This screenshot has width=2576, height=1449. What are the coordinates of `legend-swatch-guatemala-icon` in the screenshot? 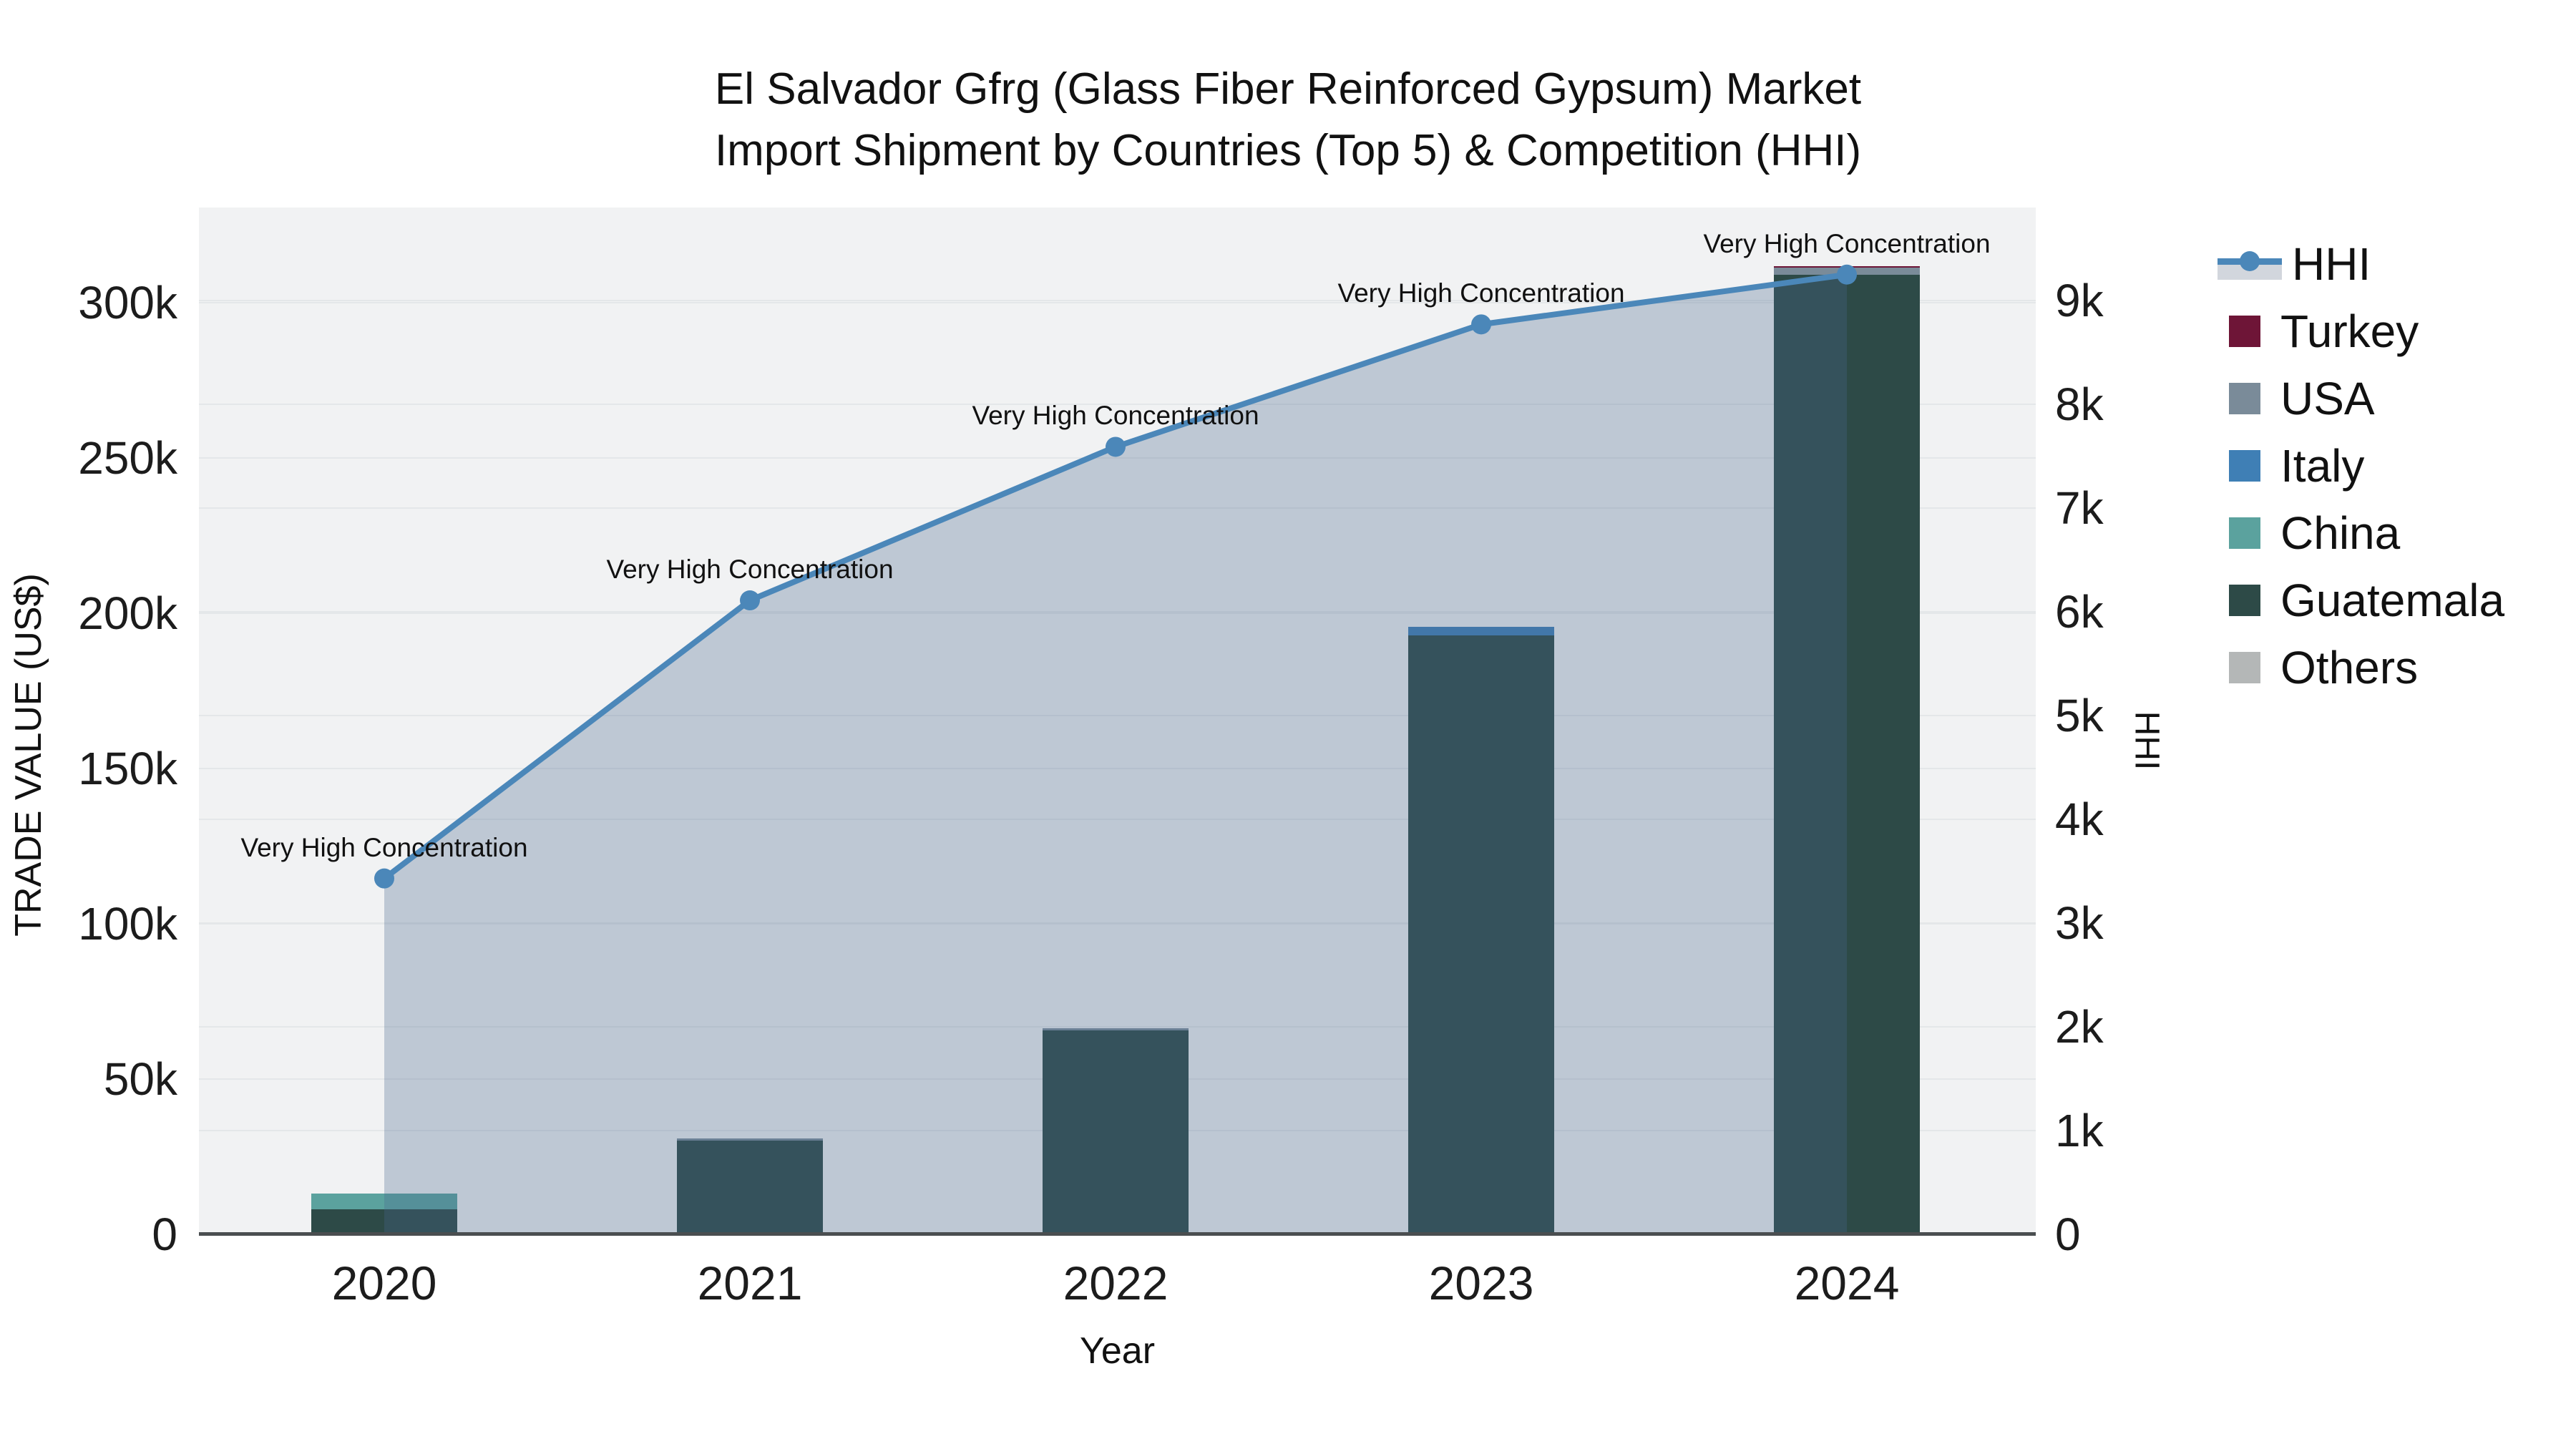 It's located at (2244, 600).